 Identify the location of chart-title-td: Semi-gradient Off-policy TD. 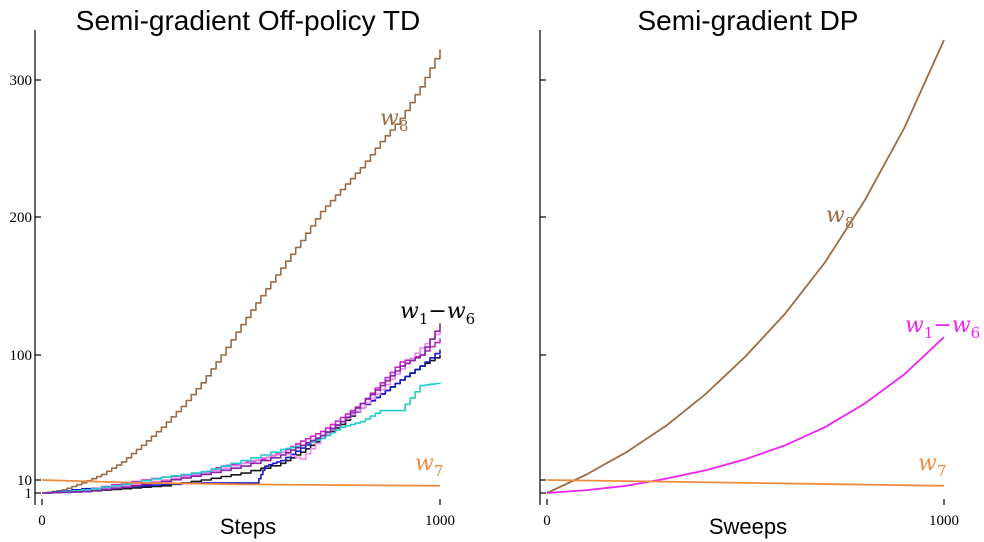
(248, 20).